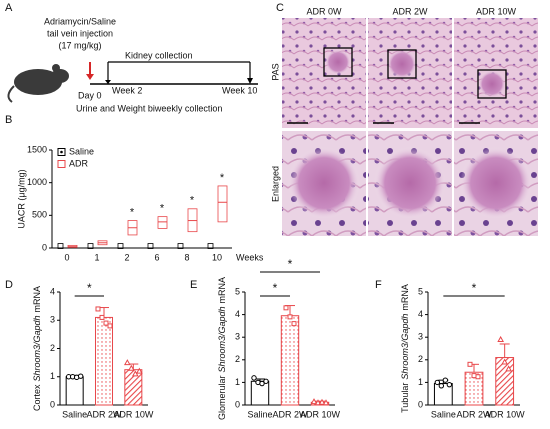 Image resolution: width=550 pixels, height=429 pixels. I want to click on y-axis-label: Tubular Shroom3/Gapdh mRNA, so click(405, 348).